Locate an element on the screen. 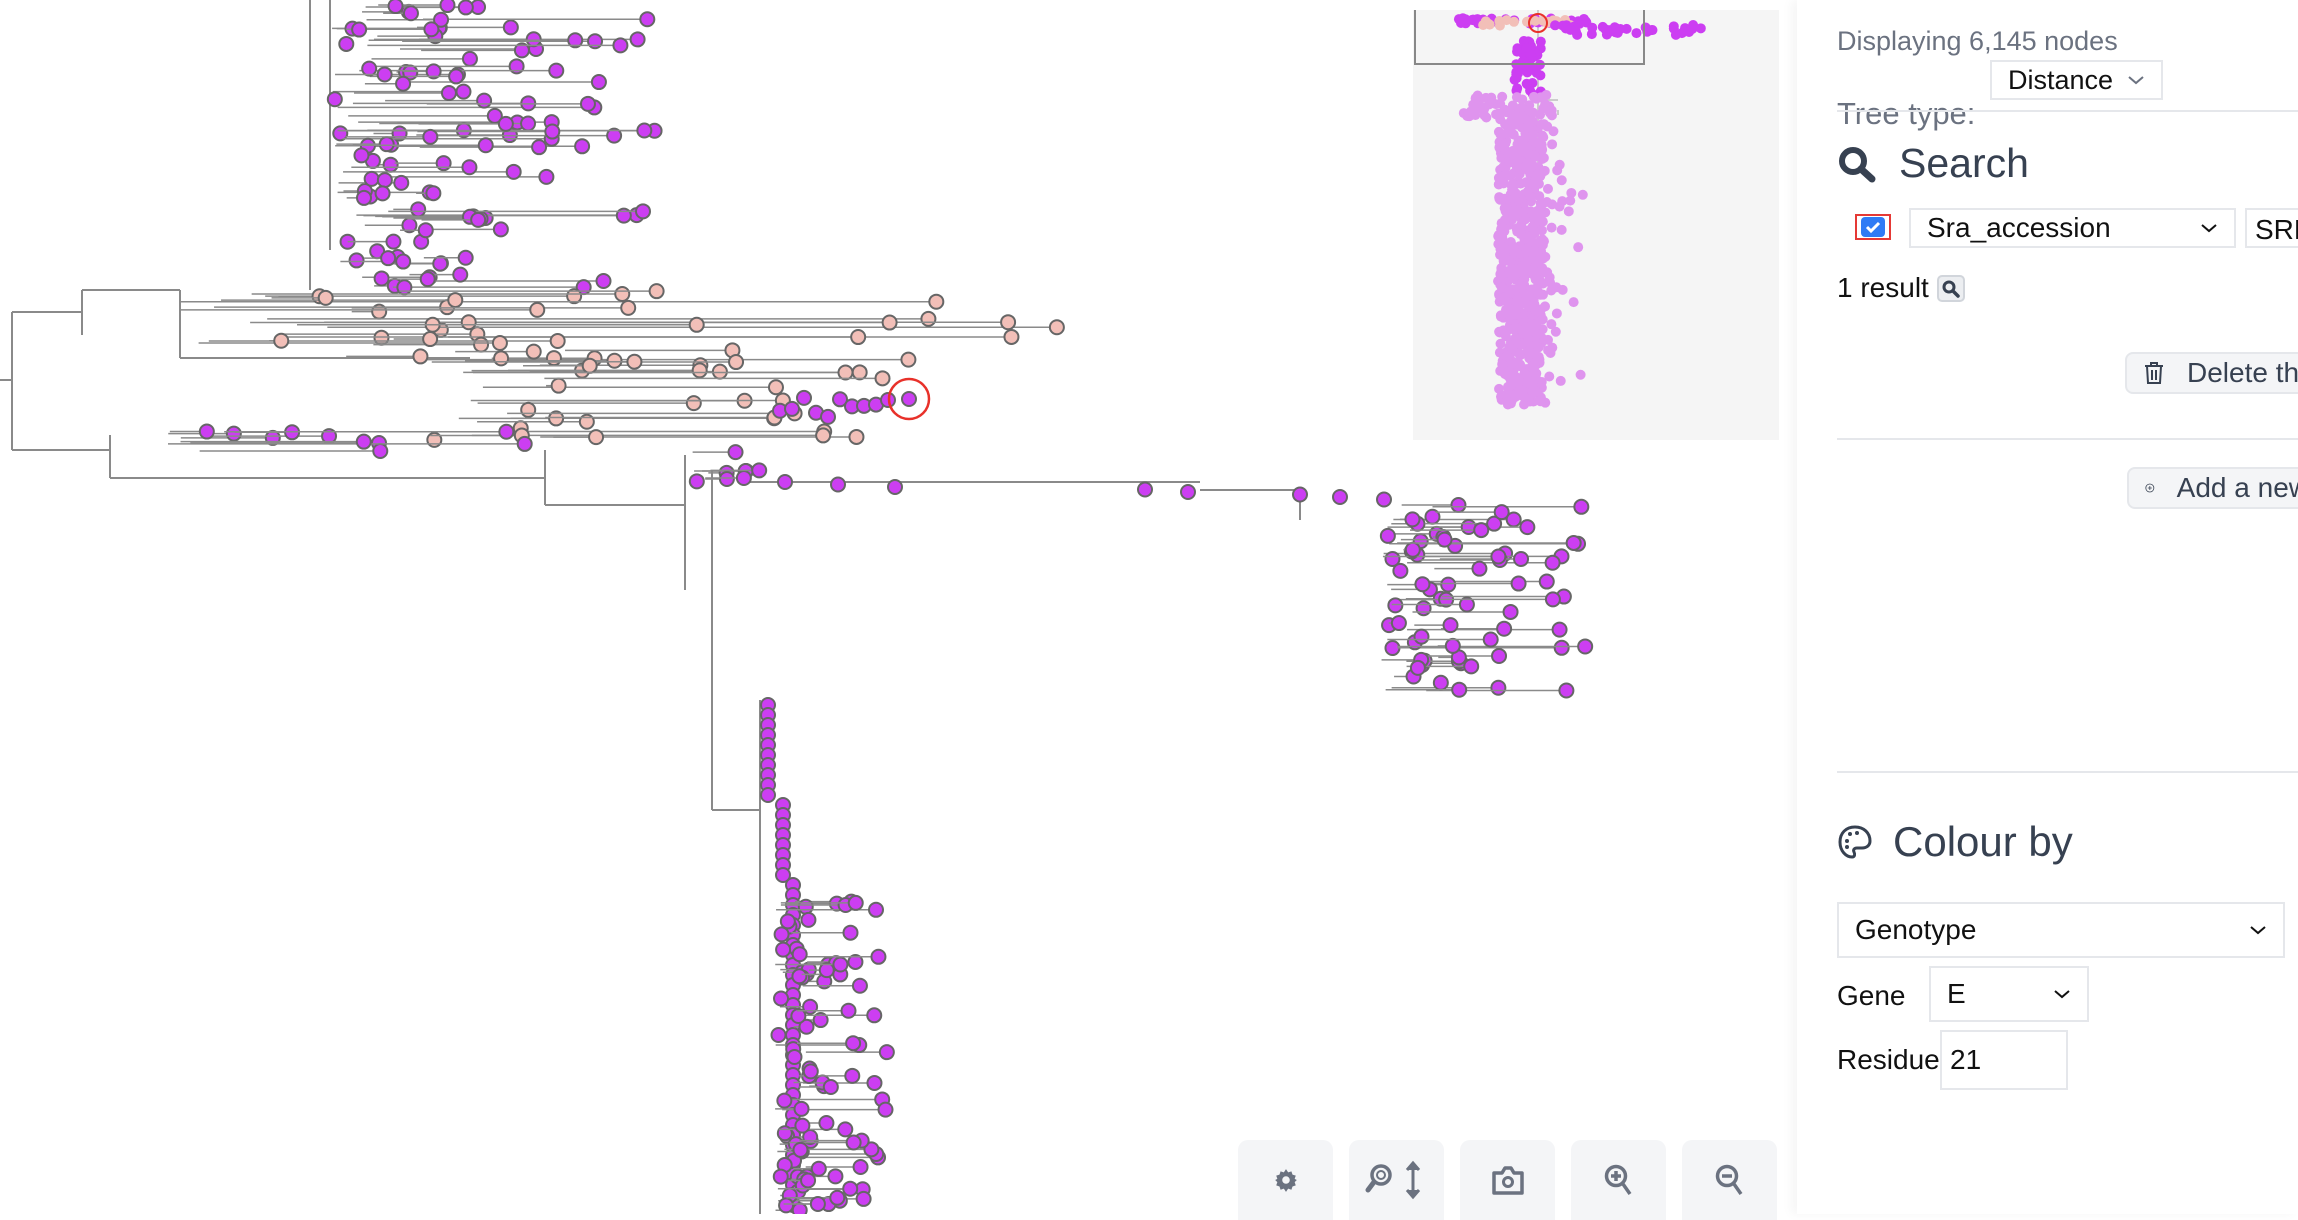  search-enable-checkbox is located at coordinates (1873, 227).